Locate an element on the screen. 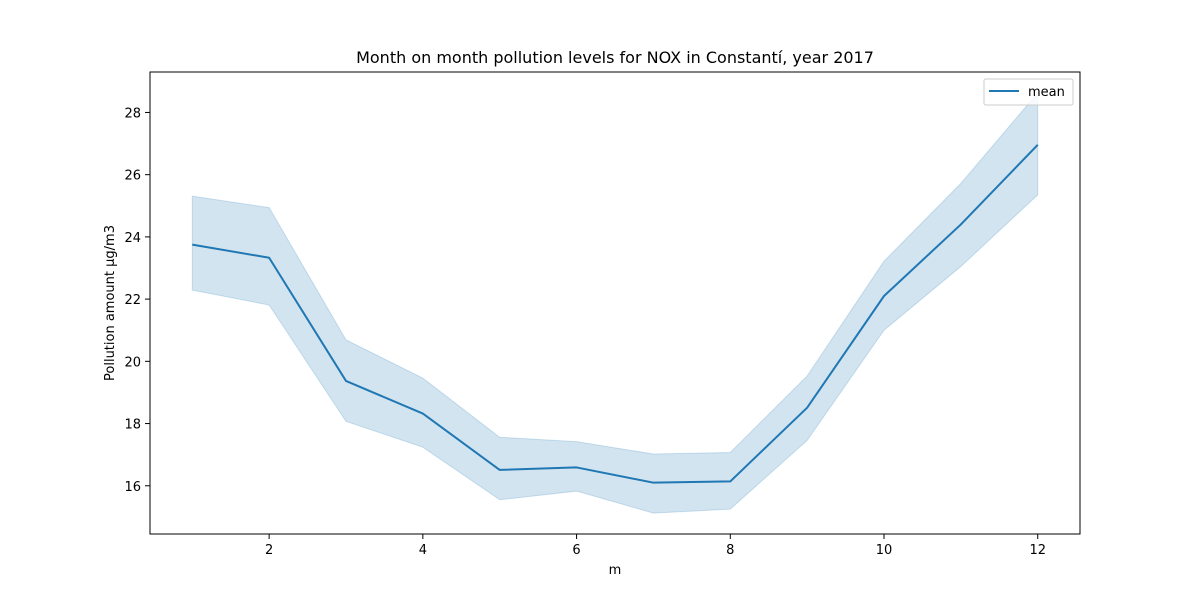  legend-box is located at coordinates (1028, 92).